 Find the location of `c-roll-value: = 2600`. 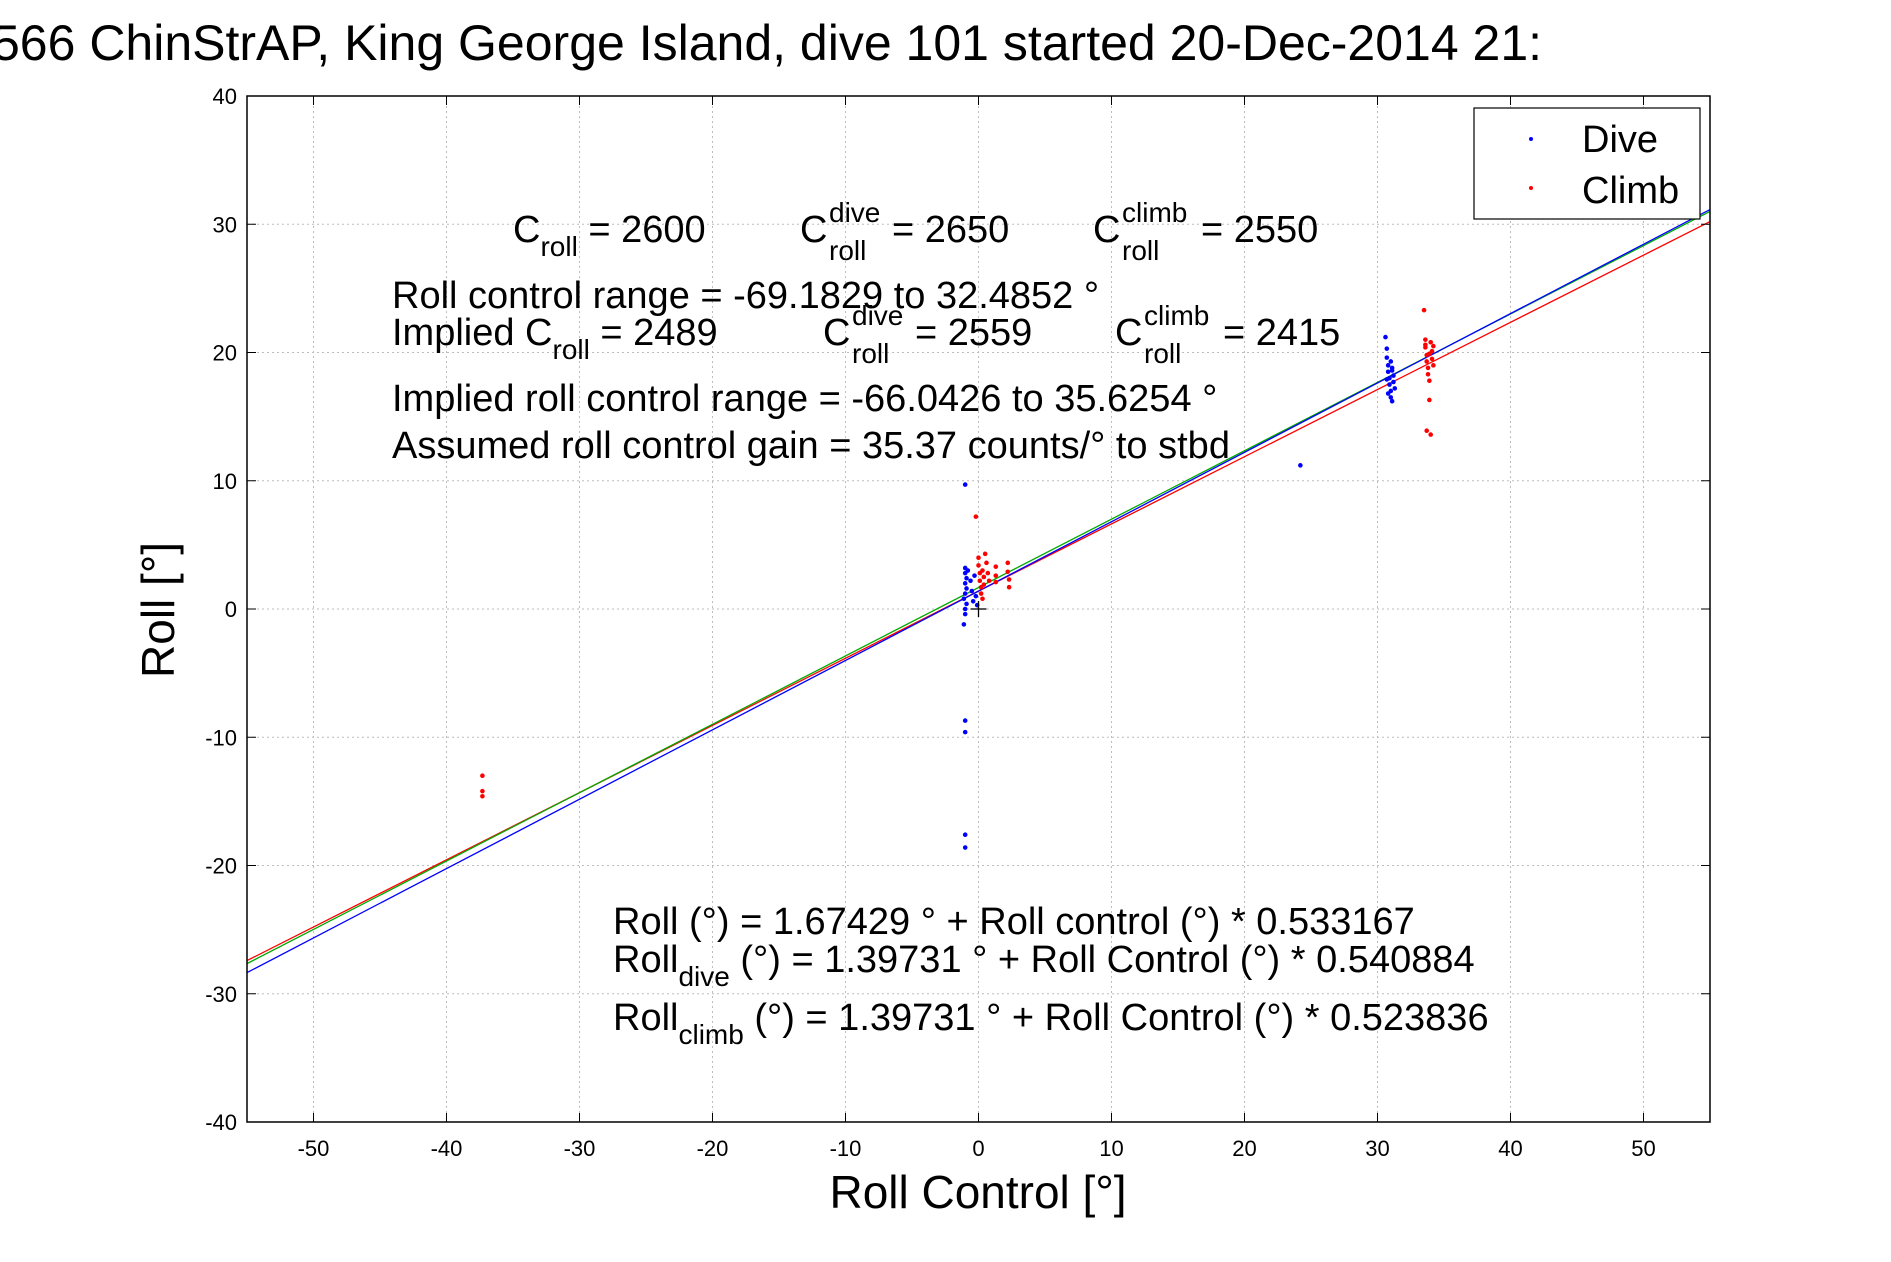

c-roll-value: = 2600 is located at coordinates (642, 230).